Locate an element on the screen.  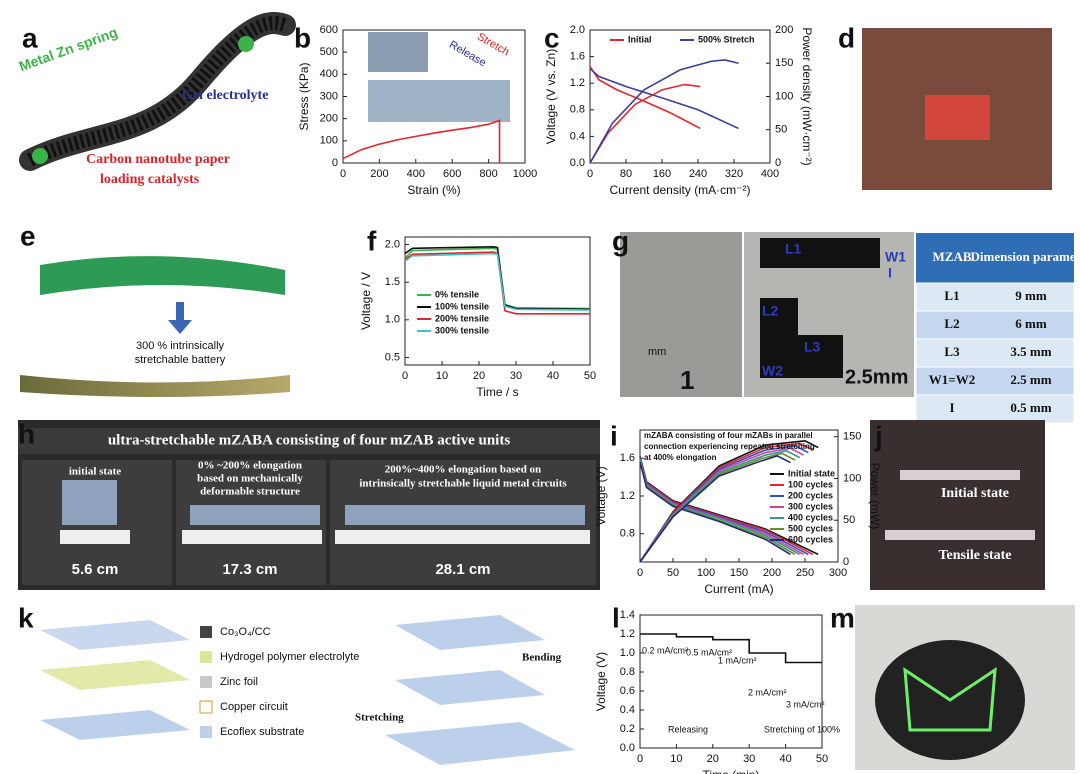
legend-label: 200% tensile is located at coordinates (462, 318).